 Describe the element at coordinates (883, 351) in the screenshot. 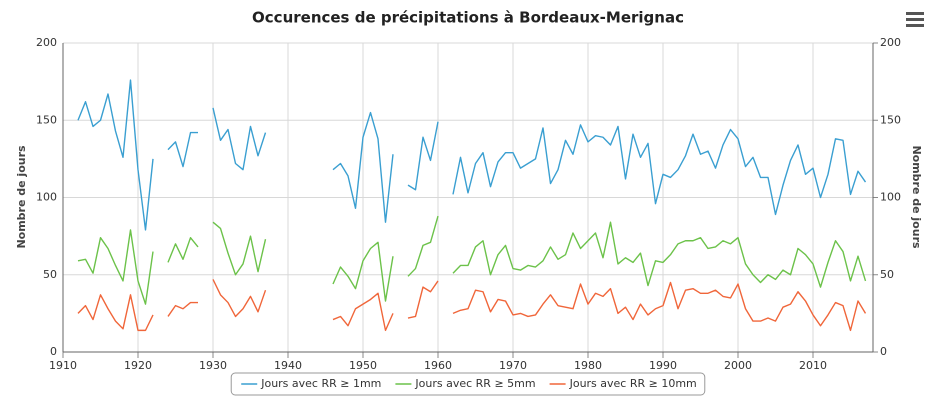

I see `y2-tick-label: 0` at that location.